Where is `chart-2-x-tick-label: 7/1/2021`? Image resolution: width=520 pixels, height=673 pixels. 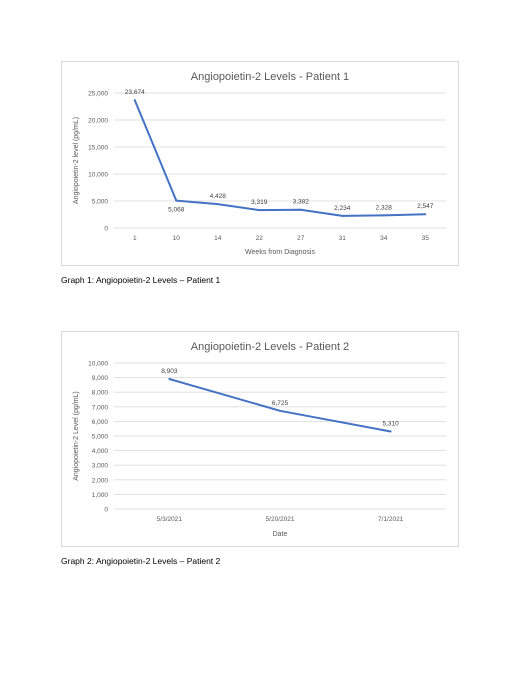 chart-2-x-tick-label: 7/1/2021 is located at coordinates (391, 519).